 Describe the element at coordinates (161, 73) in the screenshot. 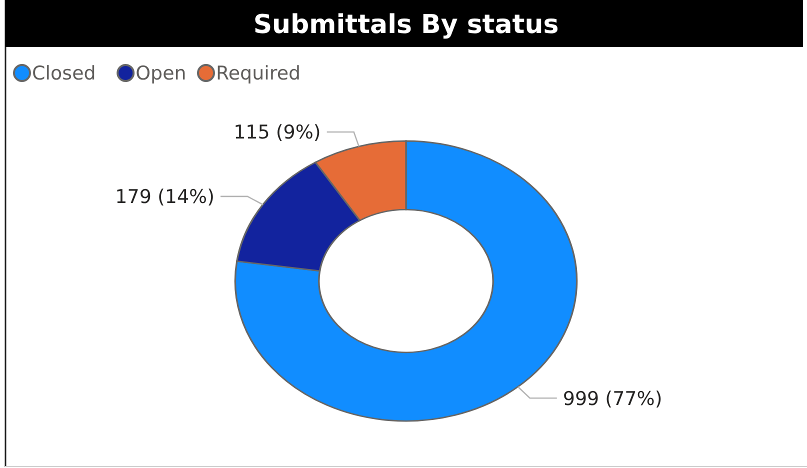

I see `legend-label: Open` at that location.